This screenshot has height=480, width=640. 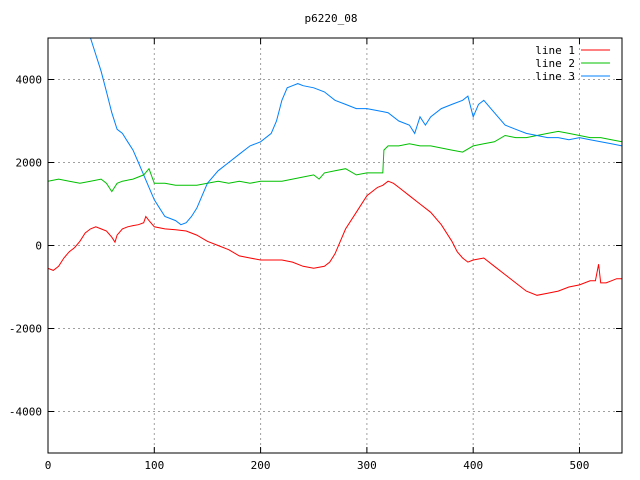 I want to click on legend-label-2: line 2, so click(x=555, y=63).